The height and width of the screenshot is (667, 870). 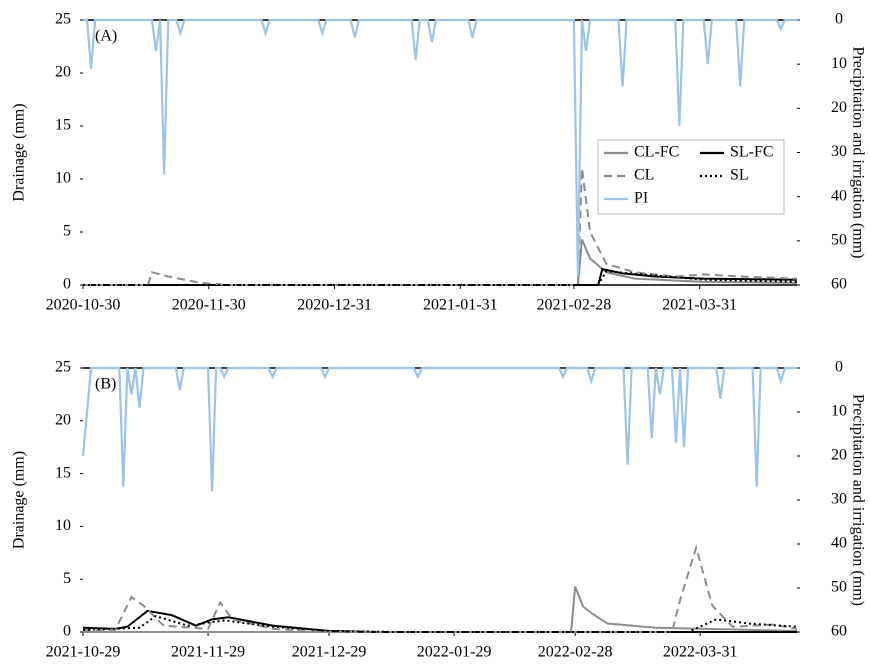 I want to click on legend-box, so click(x=691, y=177).